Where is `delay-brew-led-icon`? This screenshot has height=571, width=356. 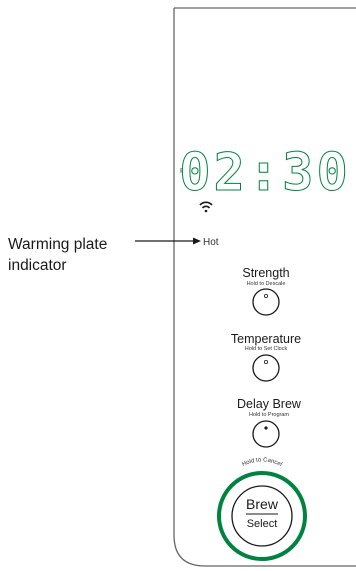
delay-brew-led-icon is located at coordinates (266, 428).